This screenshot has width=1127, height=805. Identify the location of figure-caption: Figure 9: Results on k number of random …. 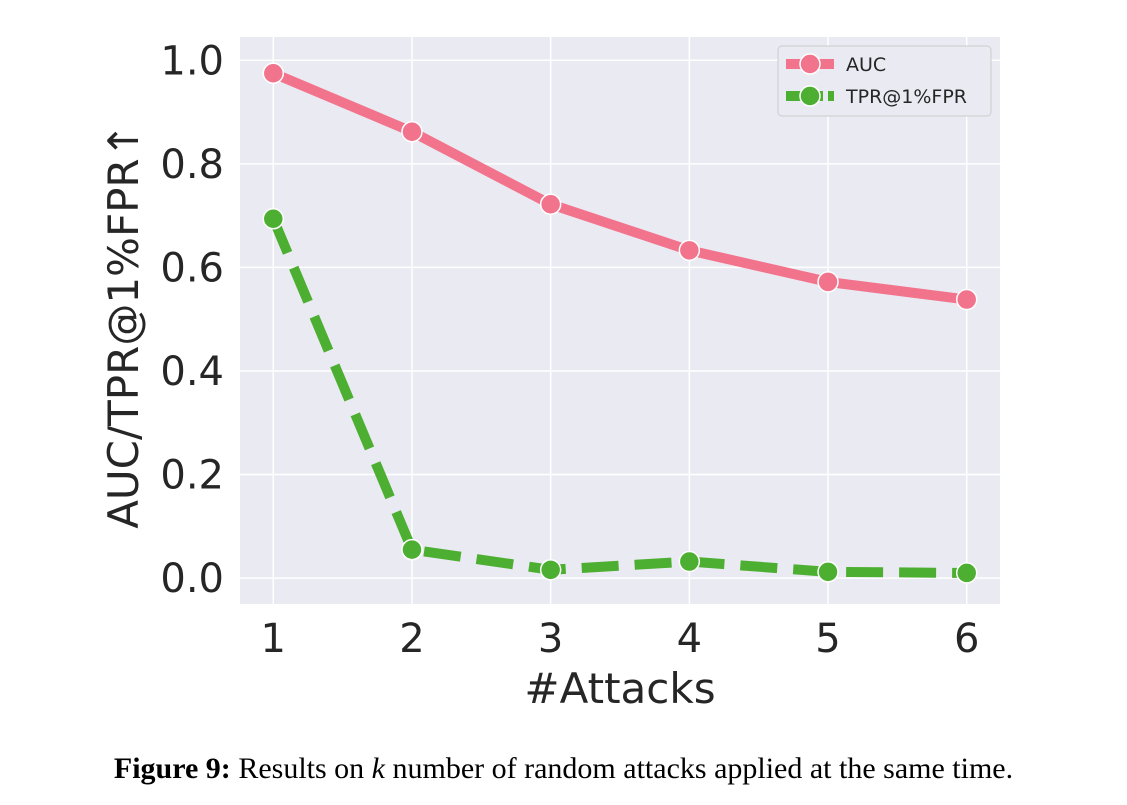
(563, 769).